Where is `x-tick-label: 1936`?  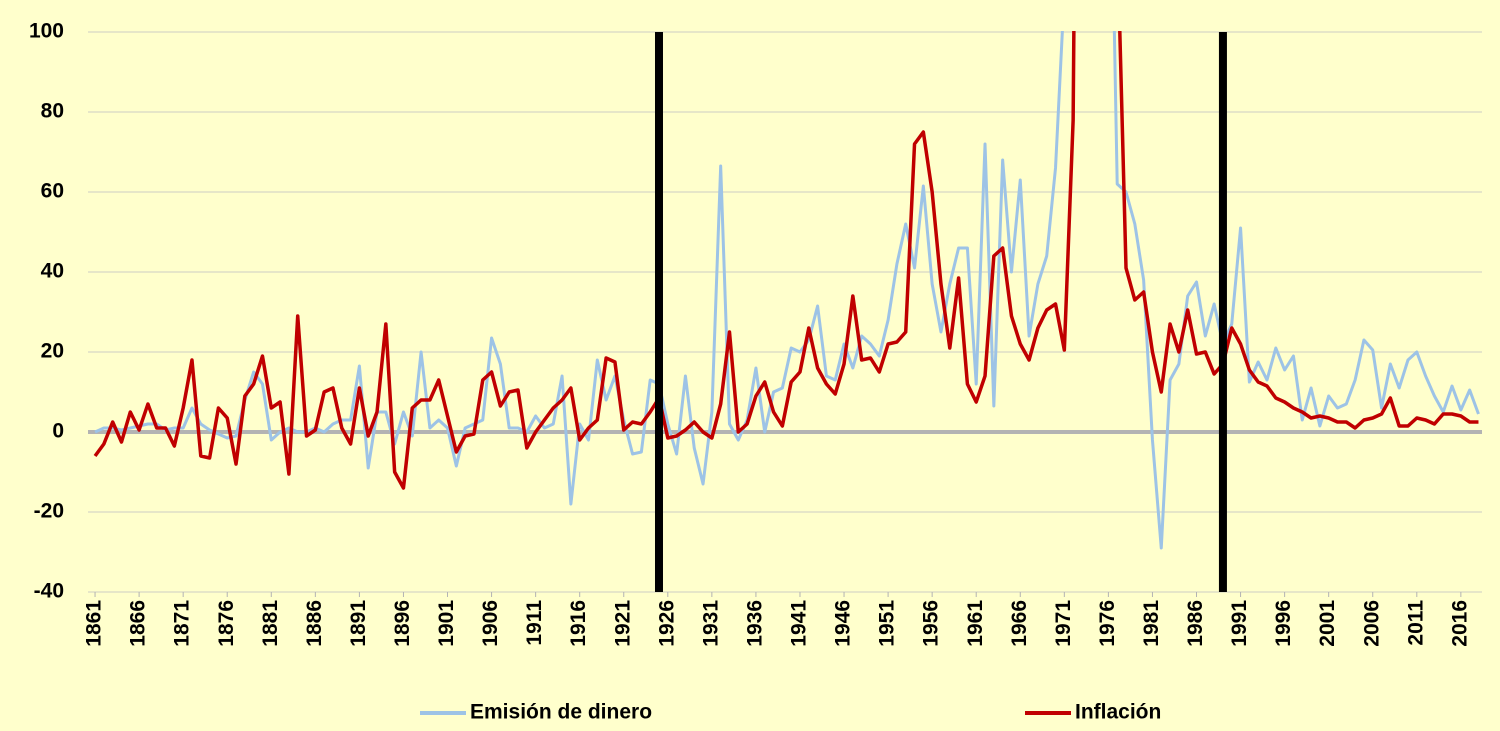
x-tick-label: 1936 is located at coordinates (754, 623).